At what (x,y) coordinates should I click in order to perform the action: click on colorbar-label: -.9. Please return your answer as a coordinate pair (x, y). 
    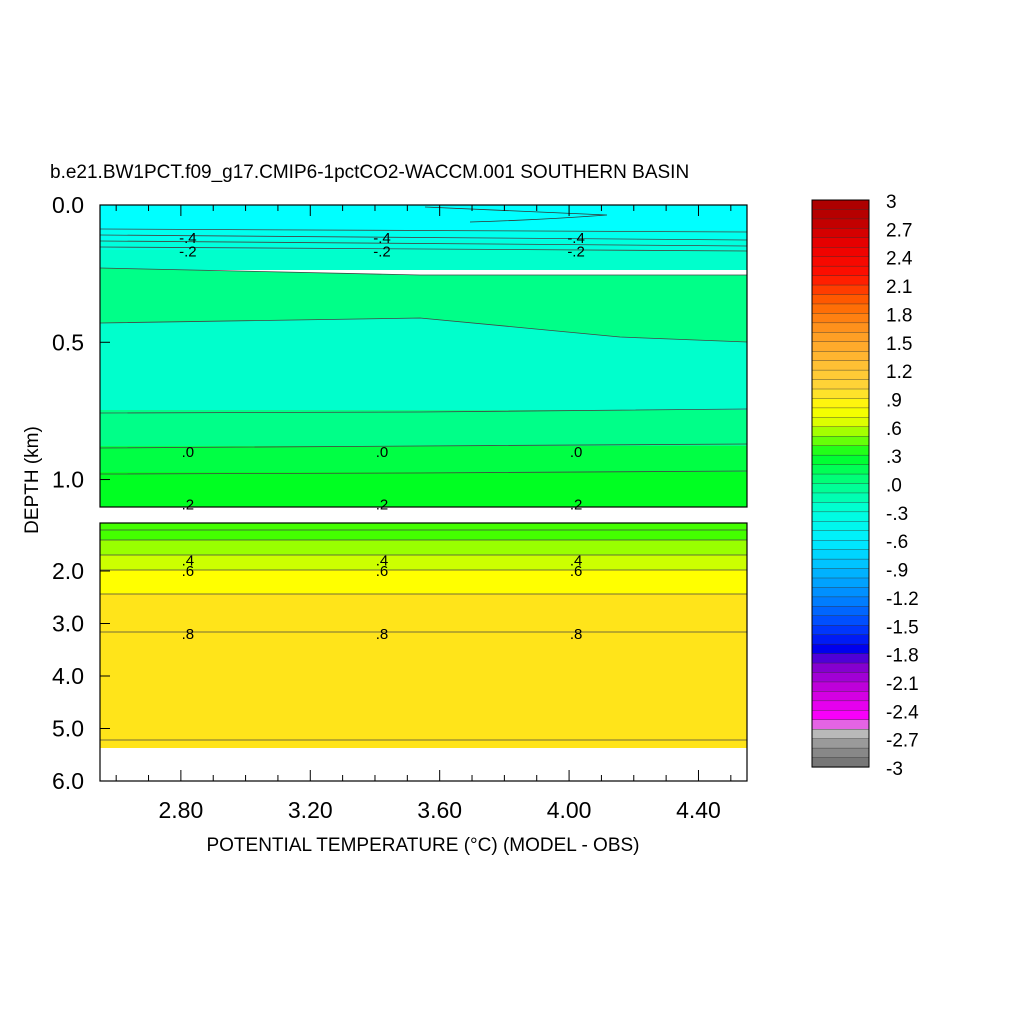
    Looking at the image, I should click on (897, 571).